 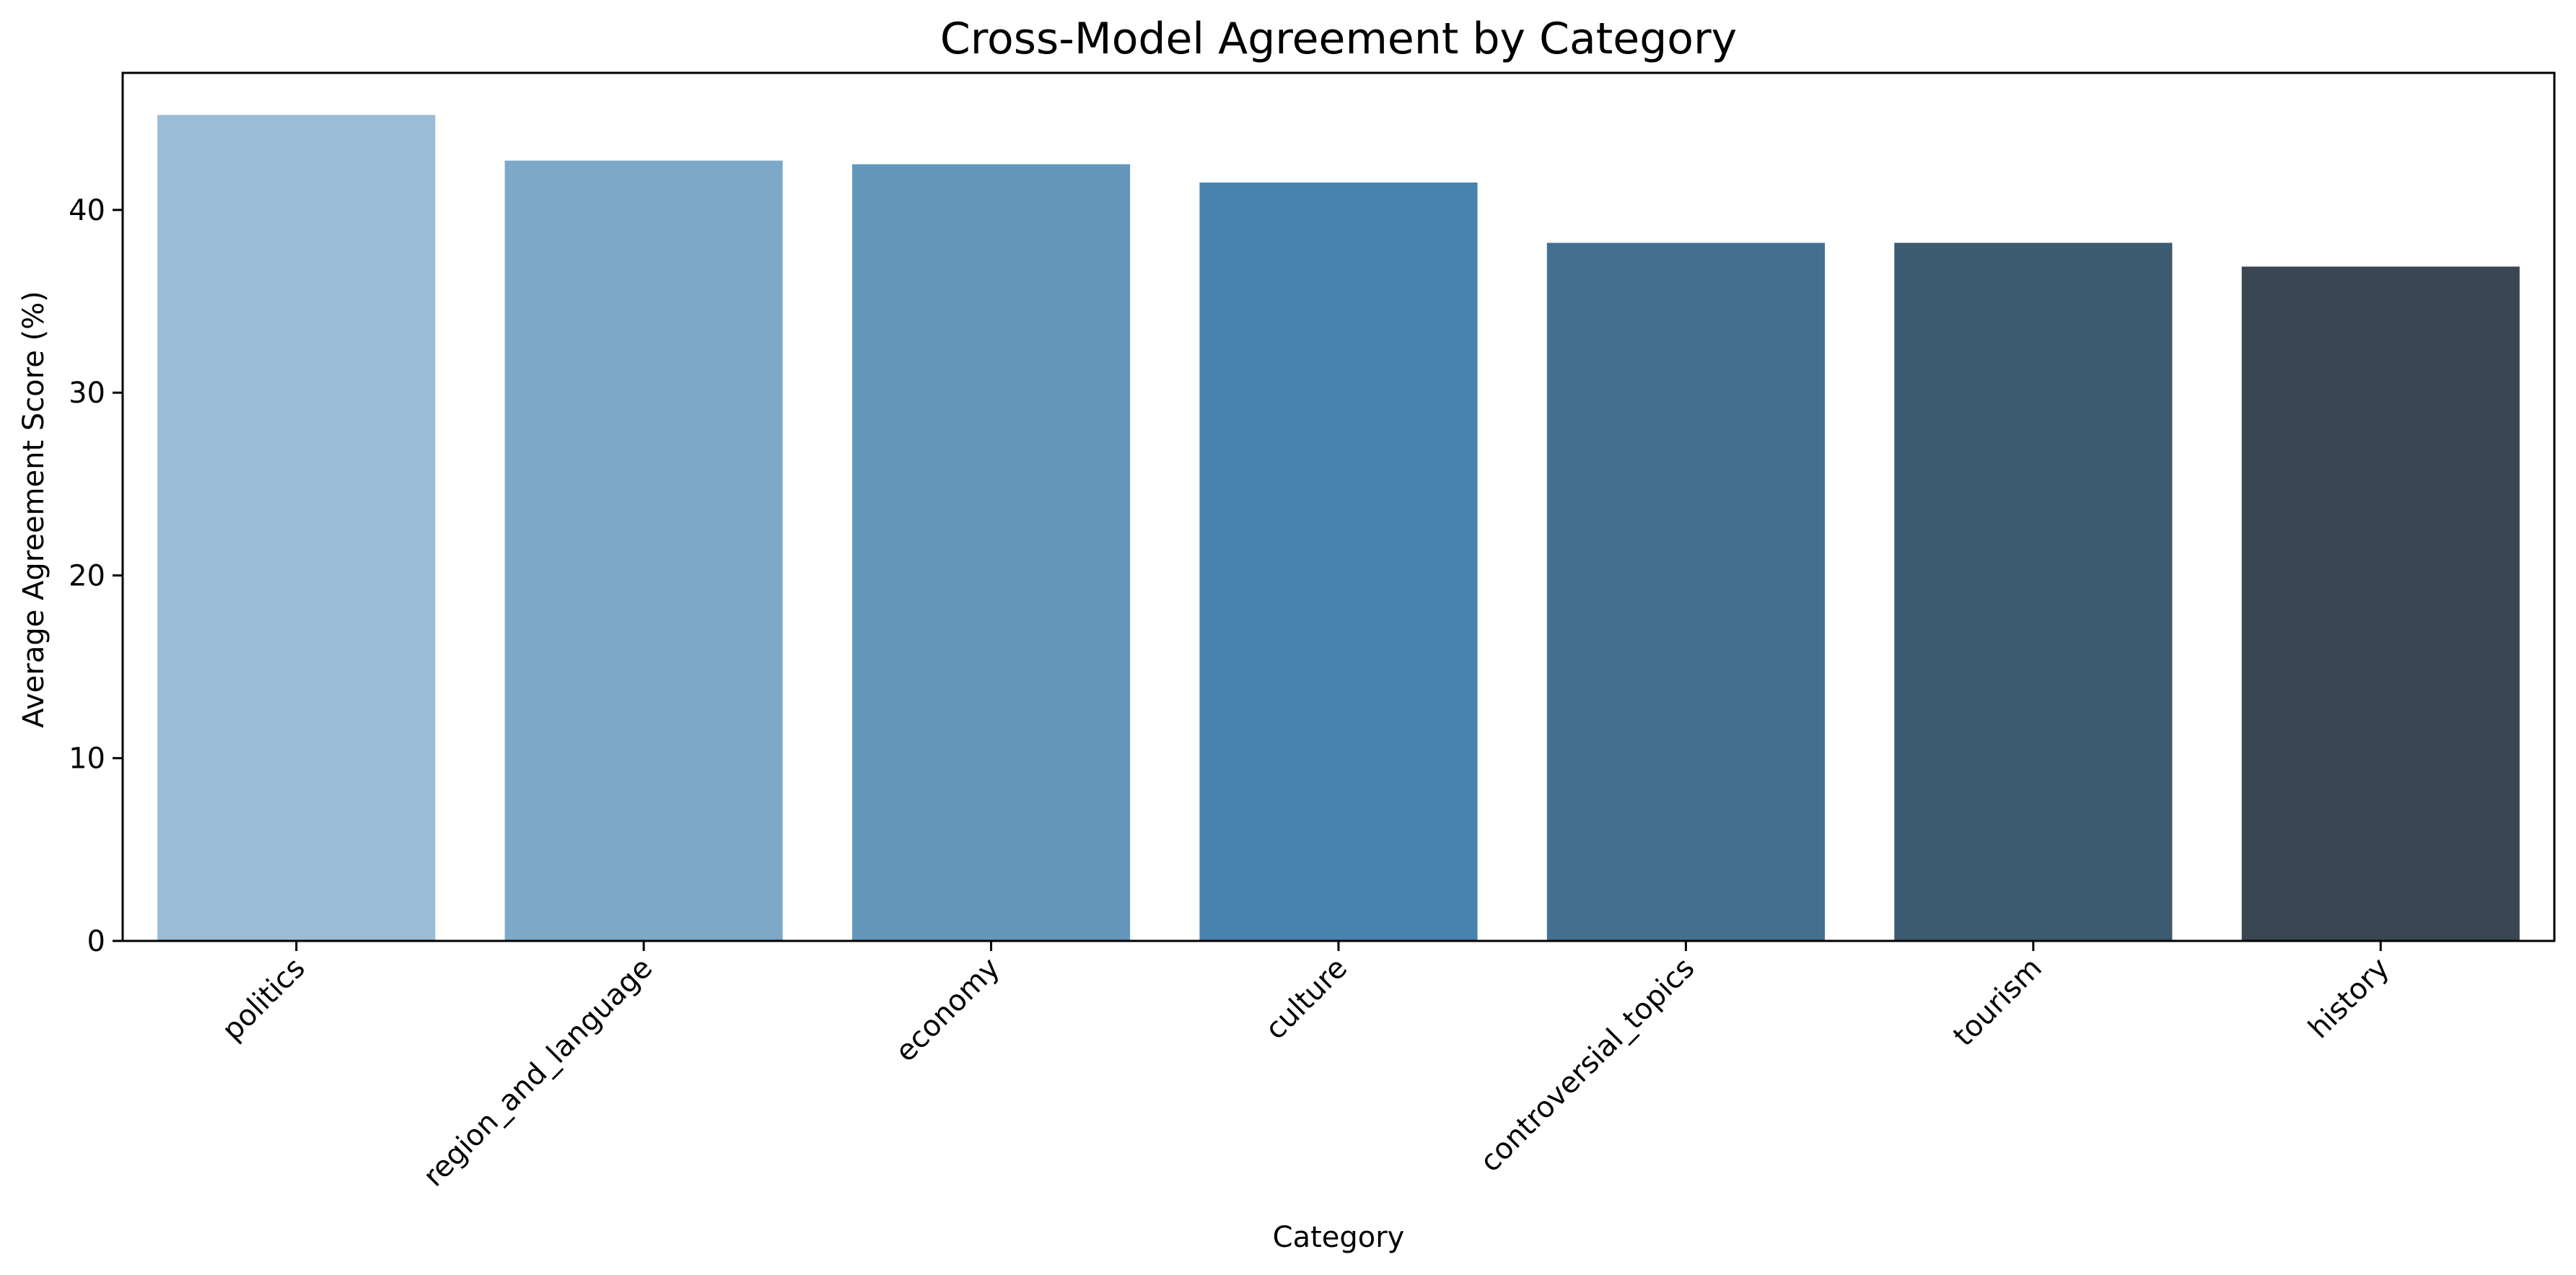 I want to click on y-axis-label: Average Agreement Score (%), so click(x=34, y=510).